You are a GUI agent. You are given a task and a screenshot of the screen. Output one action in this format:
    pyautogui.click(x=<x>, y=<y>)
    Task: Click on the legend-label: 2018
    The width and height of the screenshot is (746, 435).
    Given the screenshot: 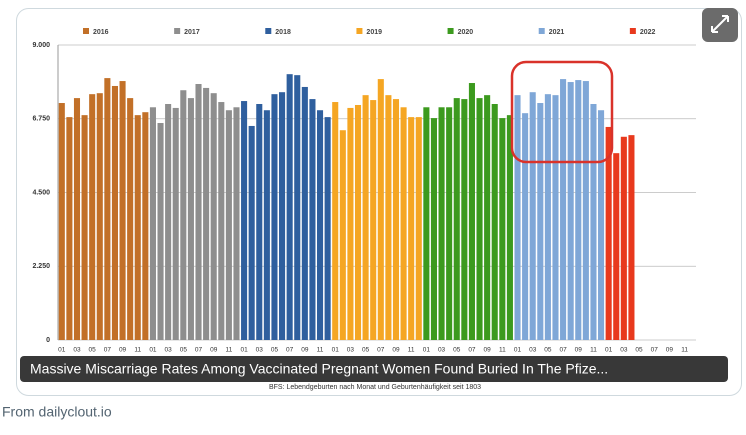 What is the action you would take?
    pyautogui.click(x=283, y=32)
    